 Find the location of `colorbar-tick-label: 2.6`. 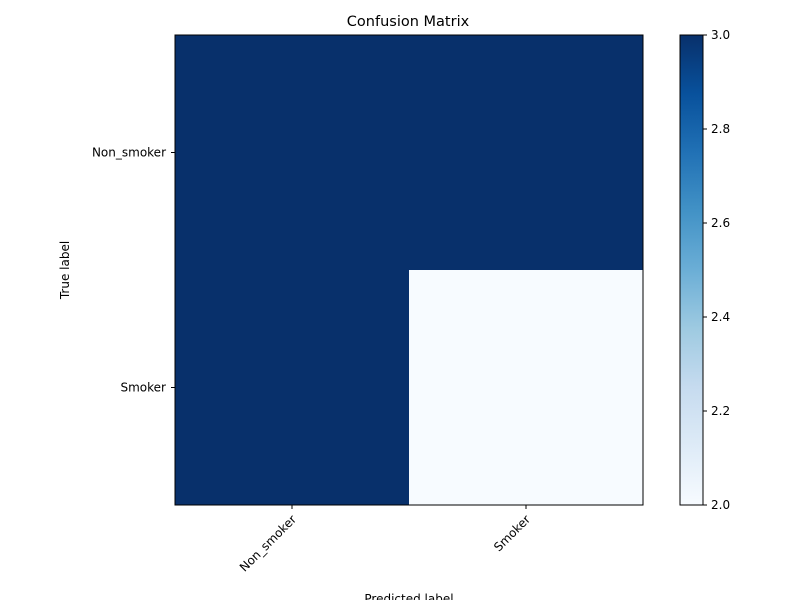

colorbar-tick-label: 2.6 is located at coordinates (720, 223).